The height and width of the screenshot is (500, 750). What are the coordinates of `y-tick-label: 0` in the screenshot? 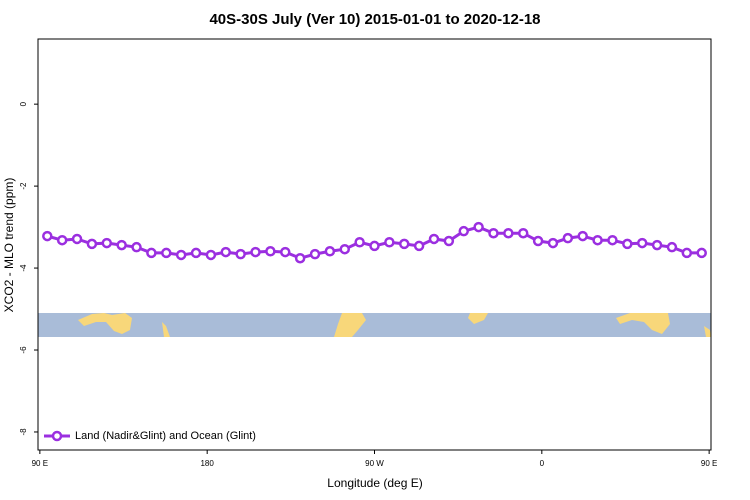 It's located at (23, 103).